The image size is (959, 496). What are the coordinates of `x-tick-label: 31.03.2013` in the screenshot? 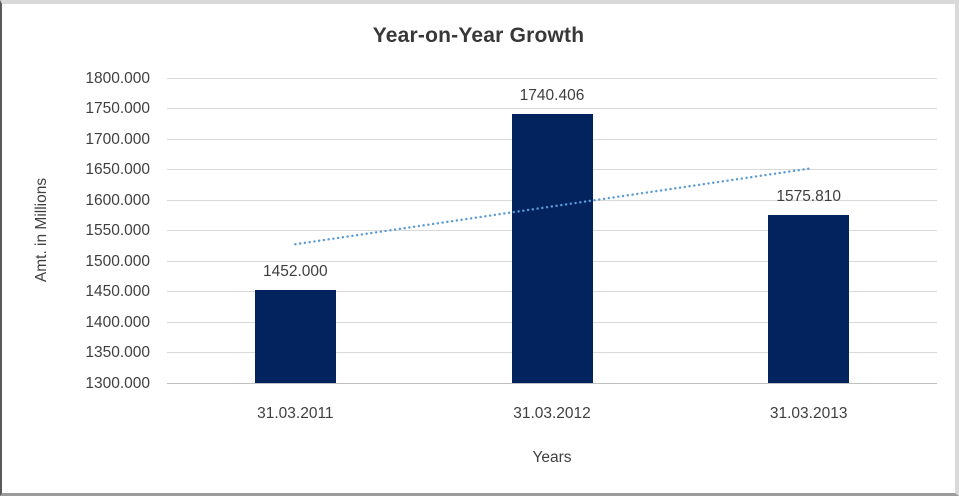 It's located at (808, 413).